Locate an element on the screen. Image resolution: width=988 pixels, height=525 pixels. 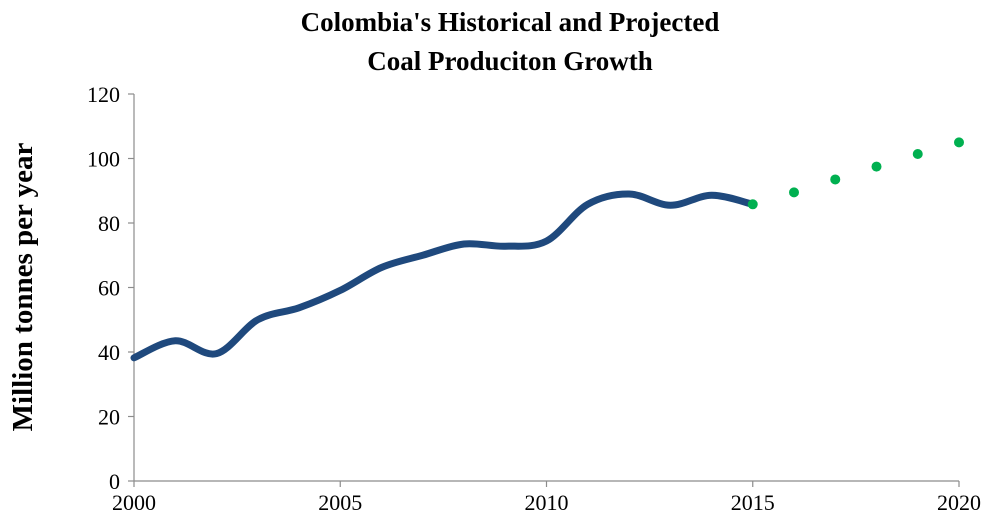
y-tick-label: 0 is located at coordinates (114, 481).